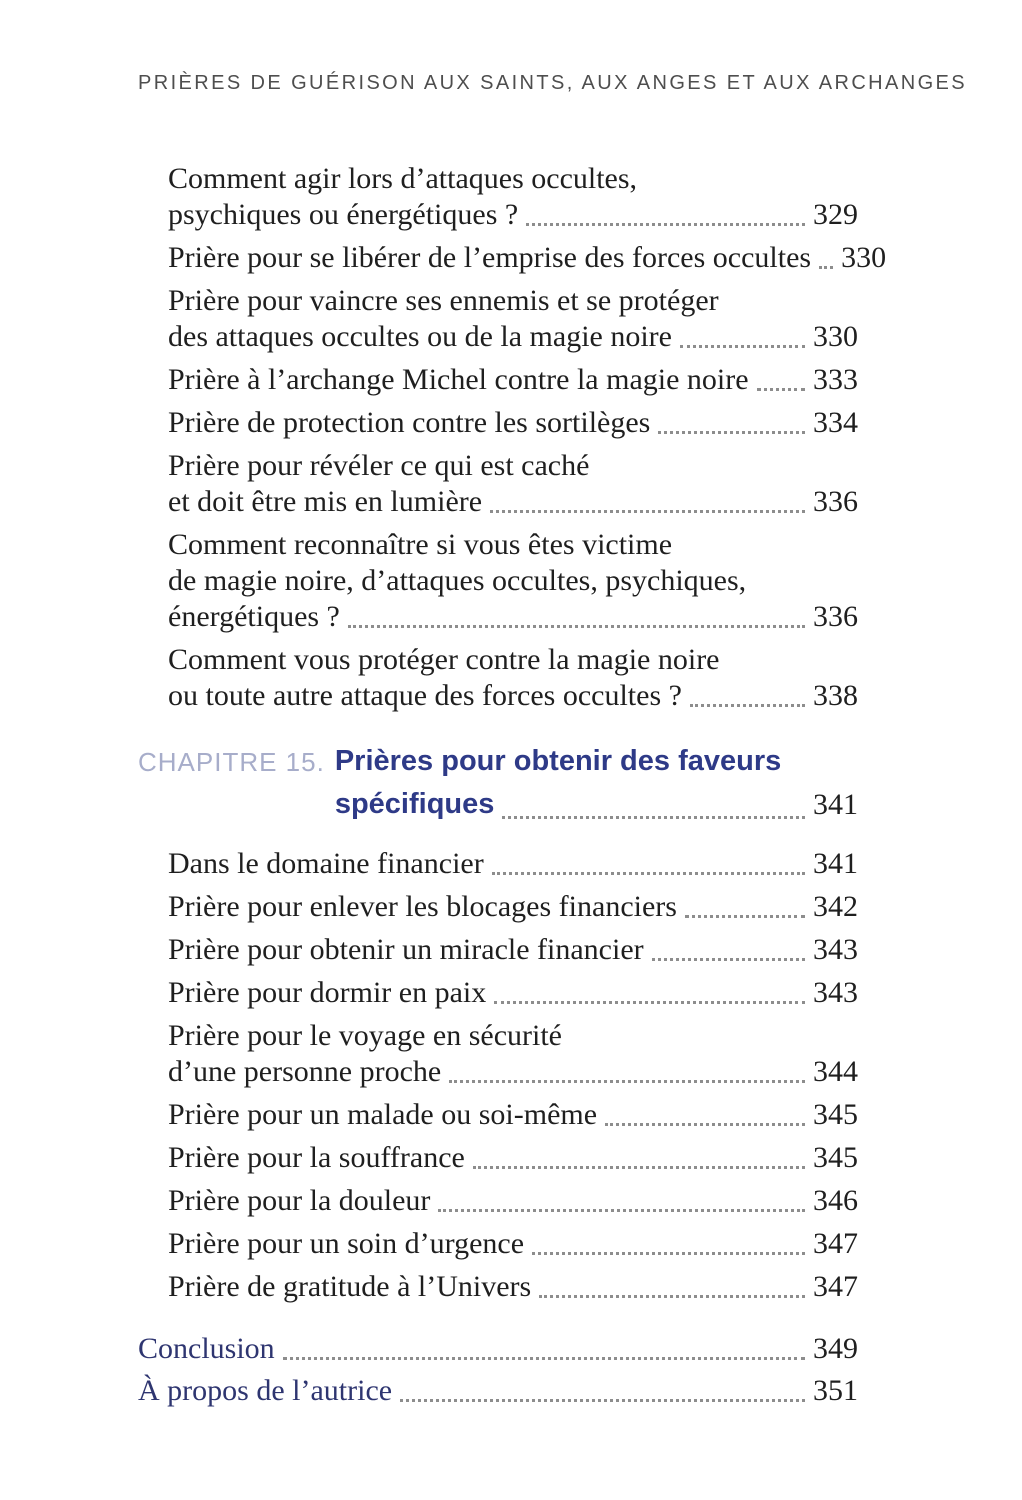  What do you see at coordinates (513, 864) in the screenshot?
I see `entry-last-line: Dans le domaine financier 341` at bounding box center [513, 864].